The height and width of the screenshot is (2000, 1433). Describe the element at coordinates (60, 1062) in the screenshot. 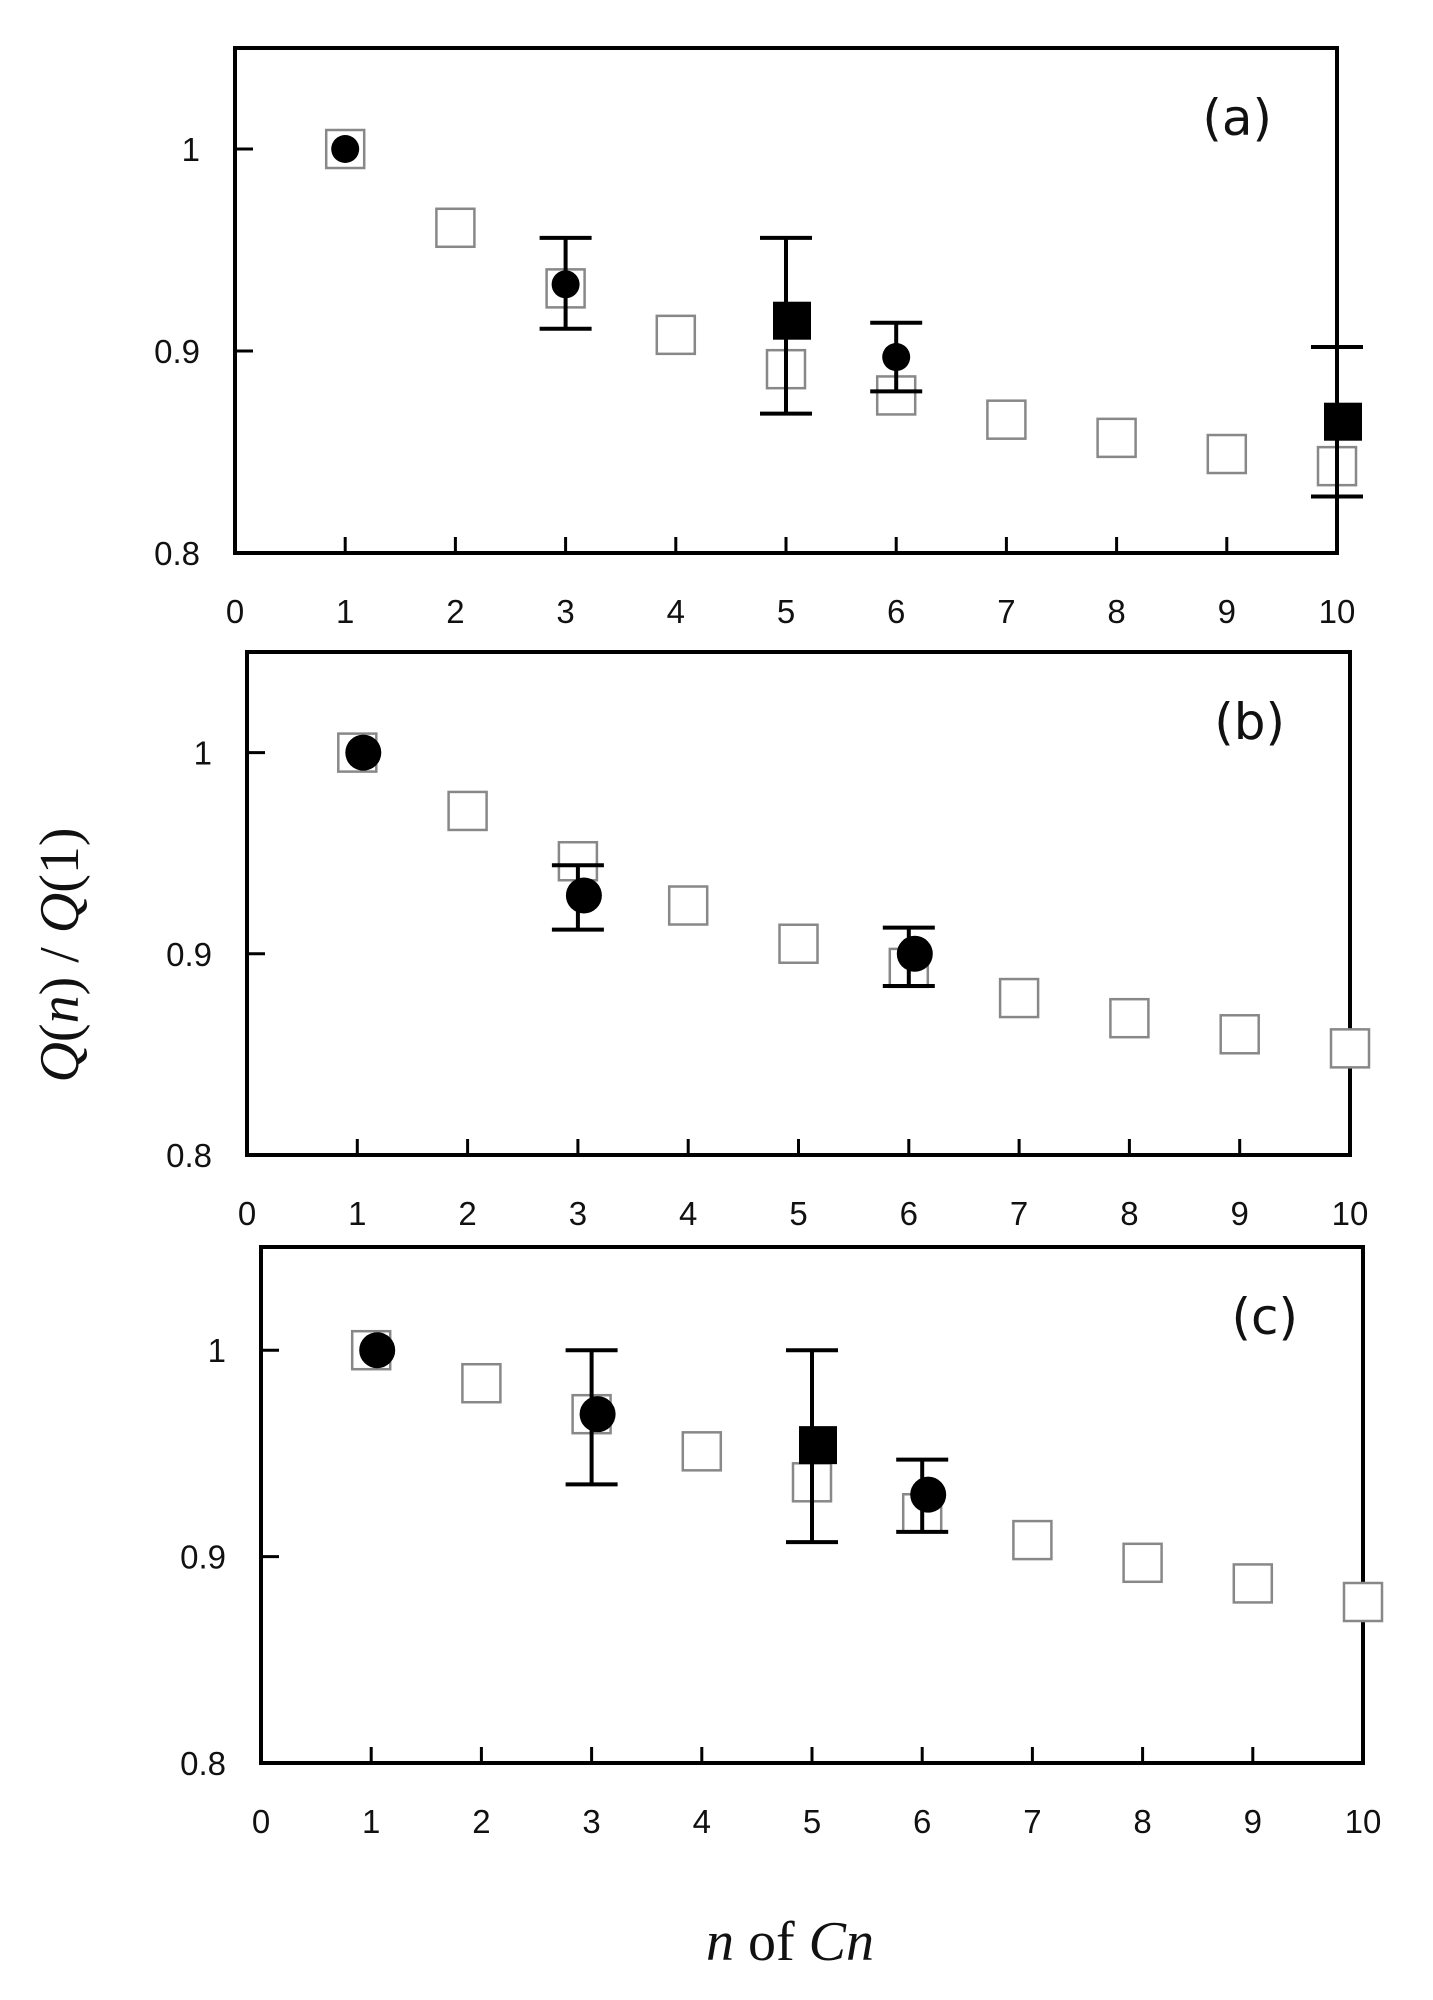

I see `y-axis-title-q1: Q` at that location.